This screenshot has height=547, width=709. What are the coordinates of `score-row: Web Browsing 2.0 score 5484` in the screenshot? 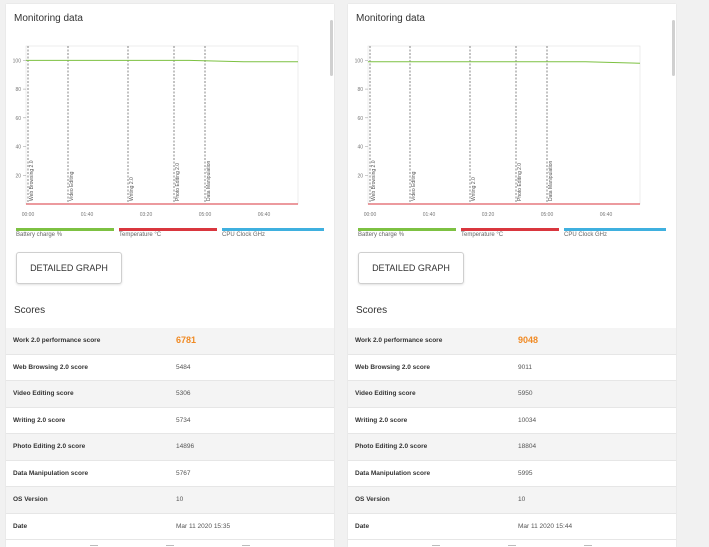 It's located at (170, 367).